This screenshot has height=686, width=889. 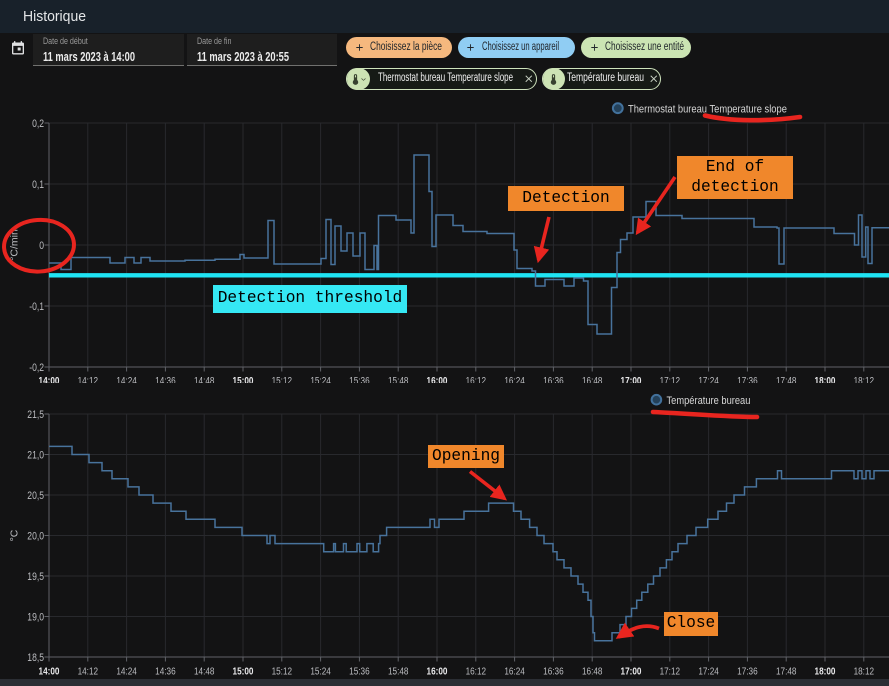 I want to click on svg-text: °C, so click(x=15, y=535).